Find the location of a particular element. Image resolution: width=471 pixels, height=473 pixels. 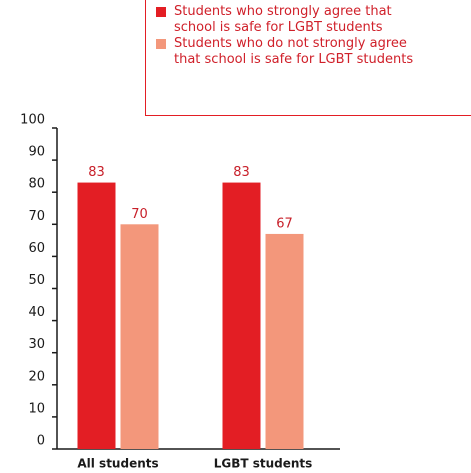

y-tick-label: 50 is located at coordinates (36, 280).